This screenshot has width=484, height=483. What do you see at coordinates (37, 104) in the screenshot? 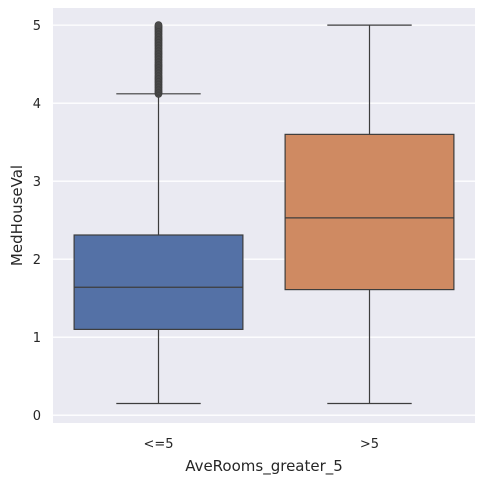
I see `y-tick-label-4: 4` at bounding box center [37, 104].